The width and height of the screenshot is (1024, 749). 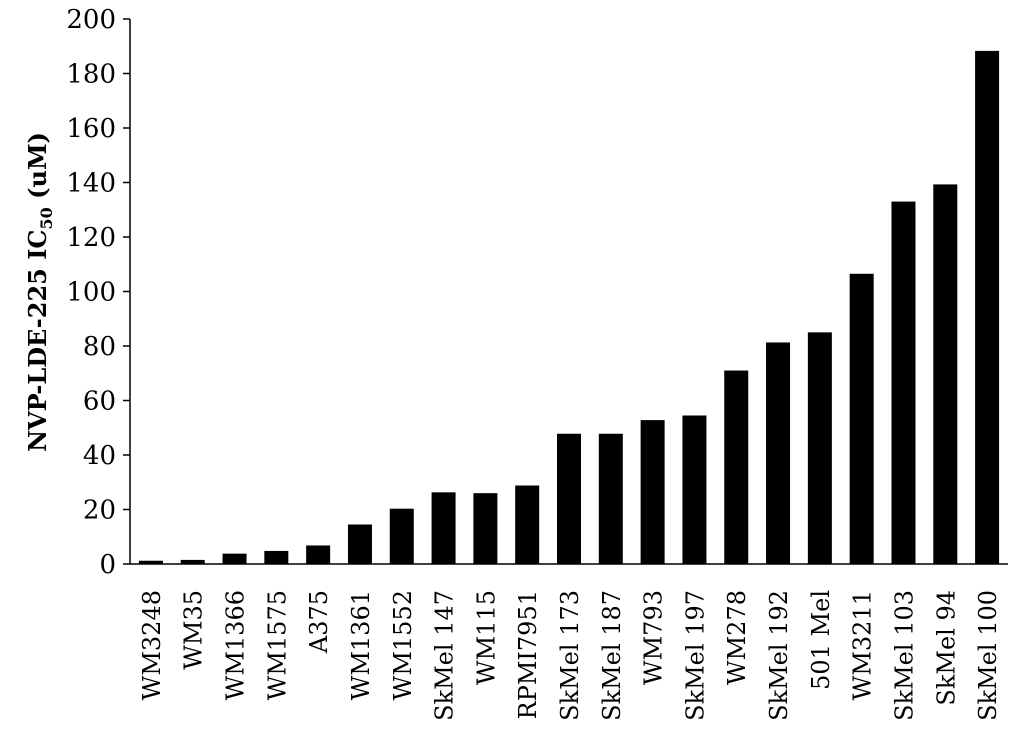 What do you see at coordinates (99, 402) in the screenshot?
I see `y-tick-label: 60` at bounding box center [99, 402].